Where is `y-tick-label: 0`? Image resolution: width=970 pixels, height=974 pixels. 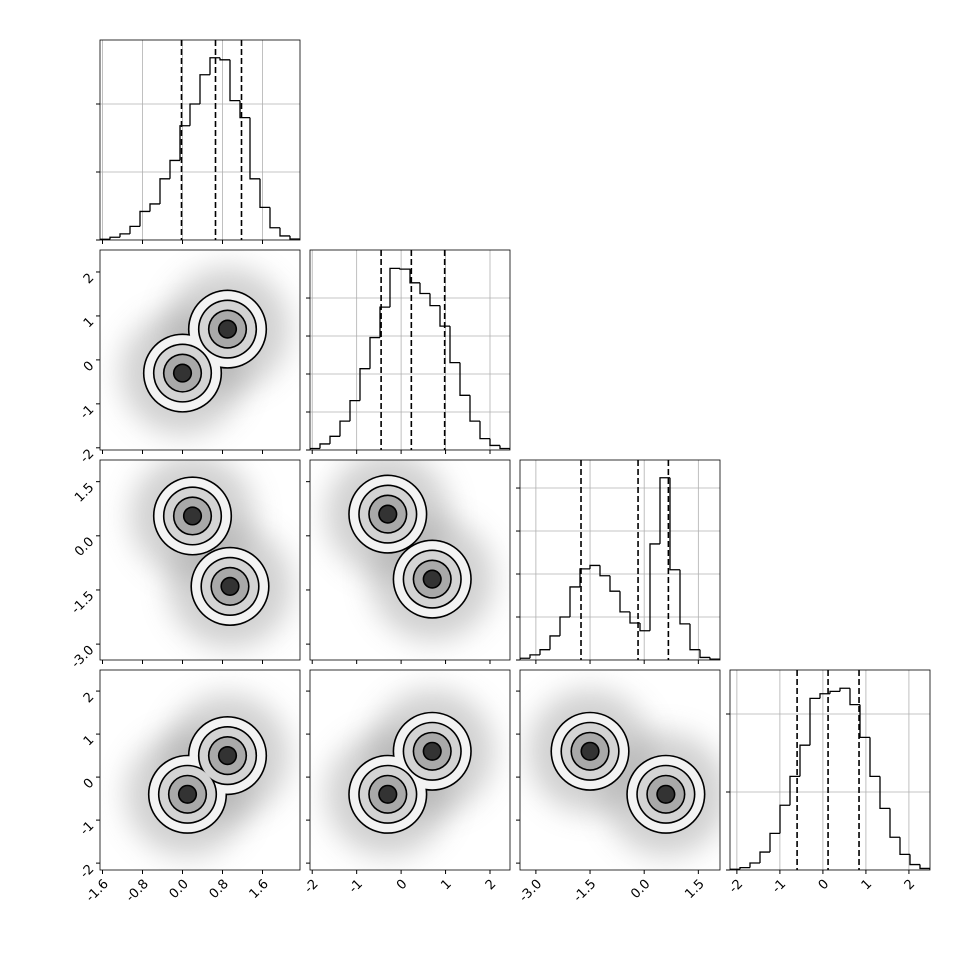
y-tick-label: 0 is located at coordinates (89, 784).